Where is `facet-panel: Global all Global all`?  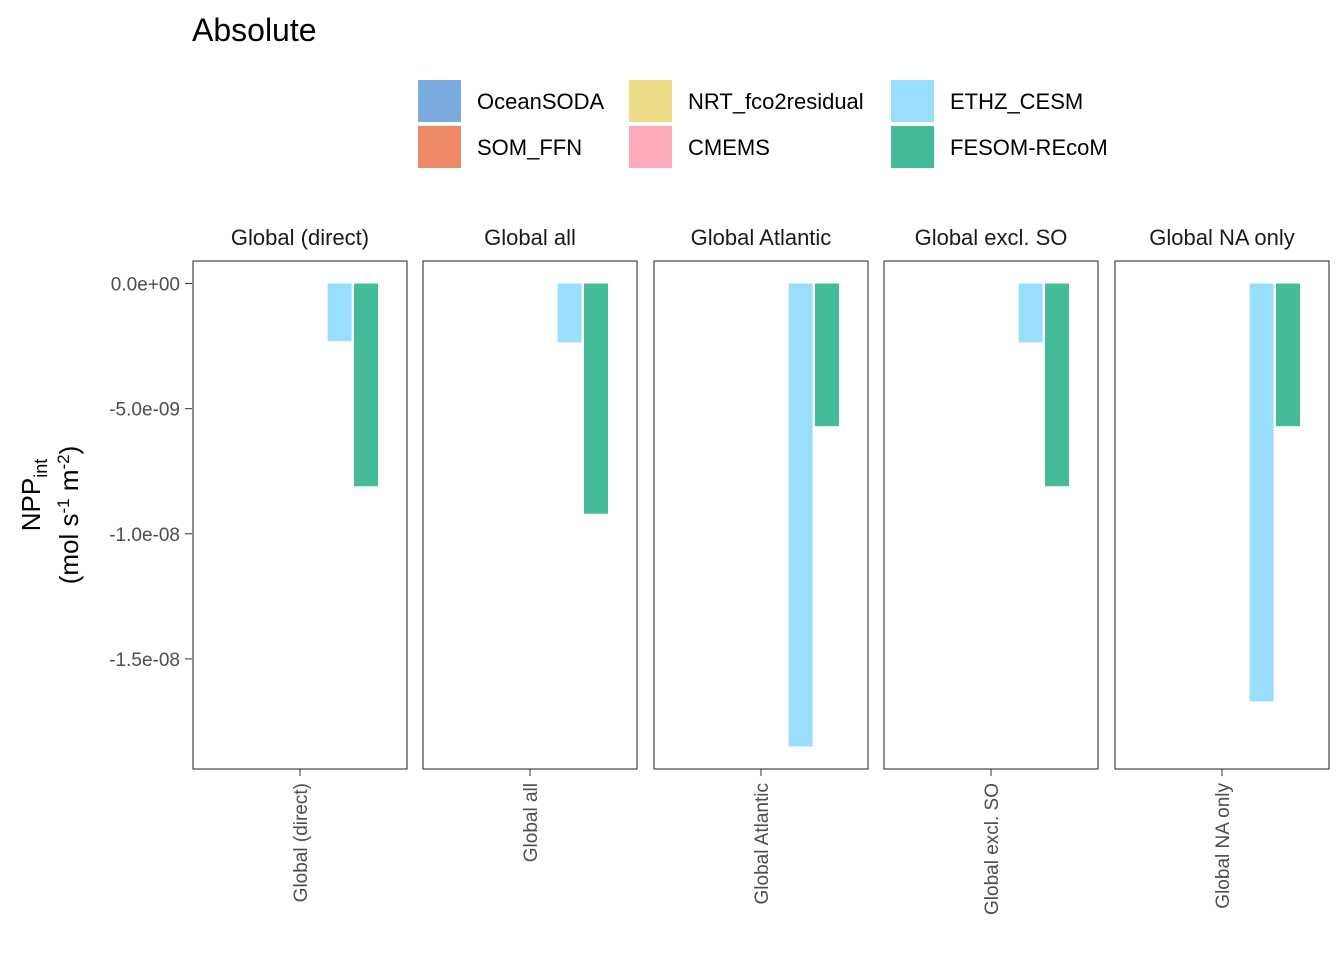
facet-panel: Global all Global all is located at coordinates (530, 543).